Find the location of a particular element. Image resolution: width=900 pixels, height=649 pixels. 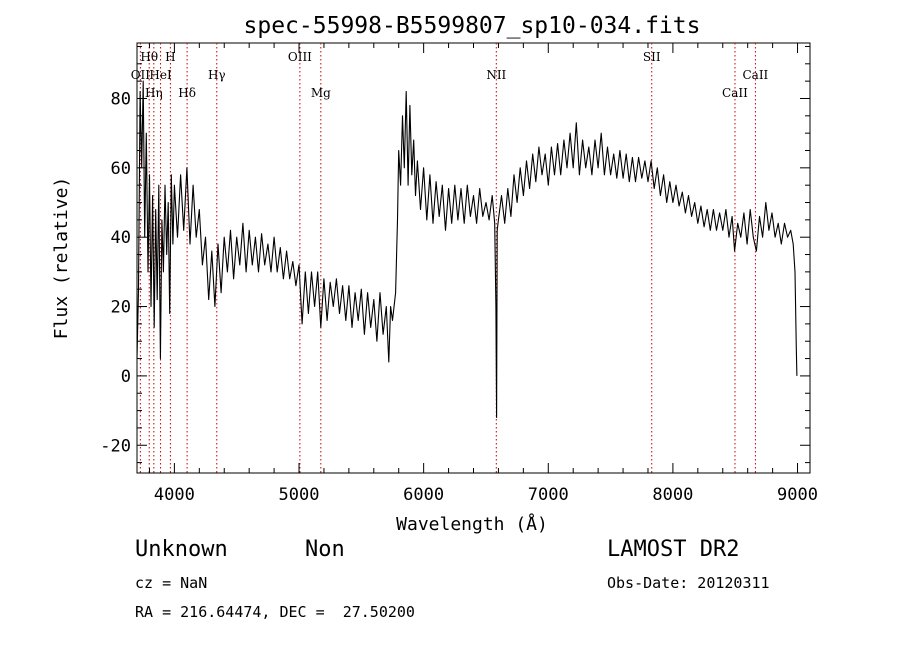

spectral-line-label: Hθ is located at coordinates (149, 57).